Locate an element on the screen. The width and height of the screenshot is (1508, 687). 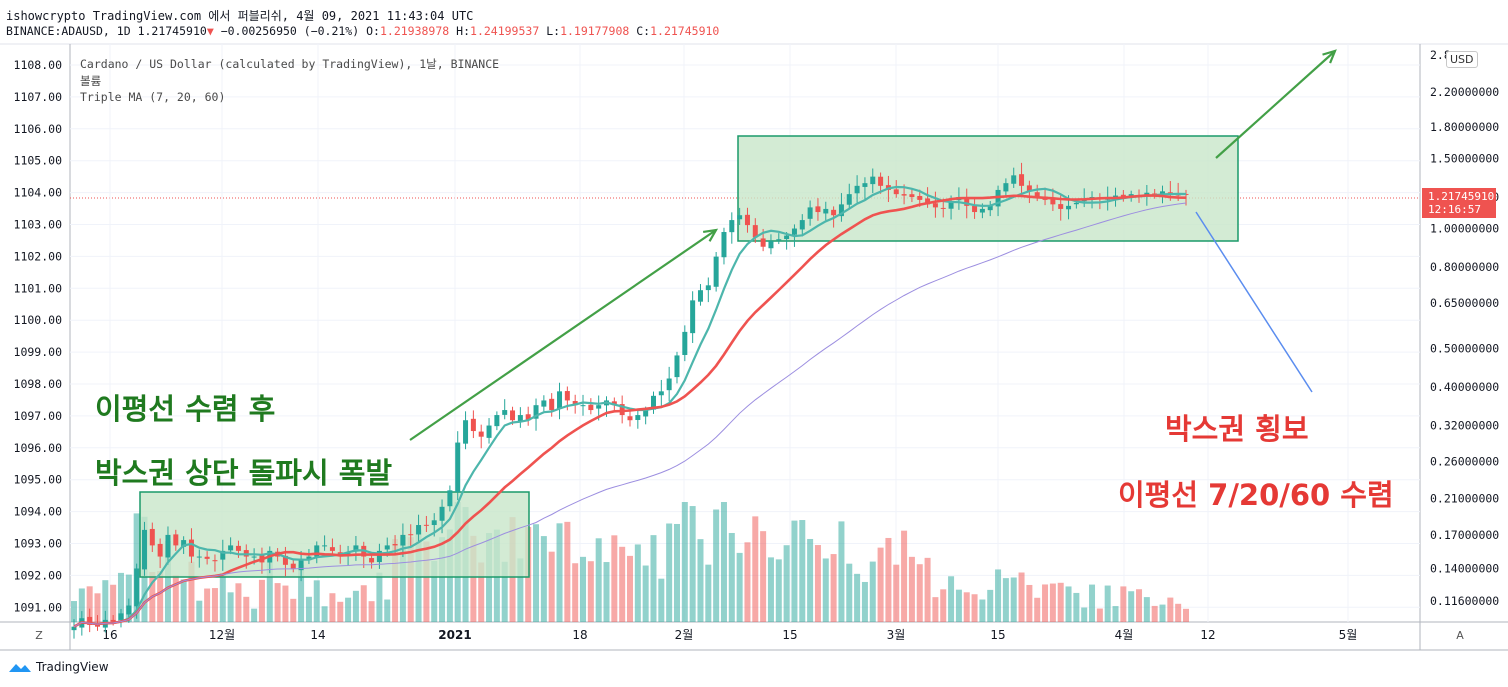
price-tag-value: 1.21745910 is located at coordinates (1461, 196).